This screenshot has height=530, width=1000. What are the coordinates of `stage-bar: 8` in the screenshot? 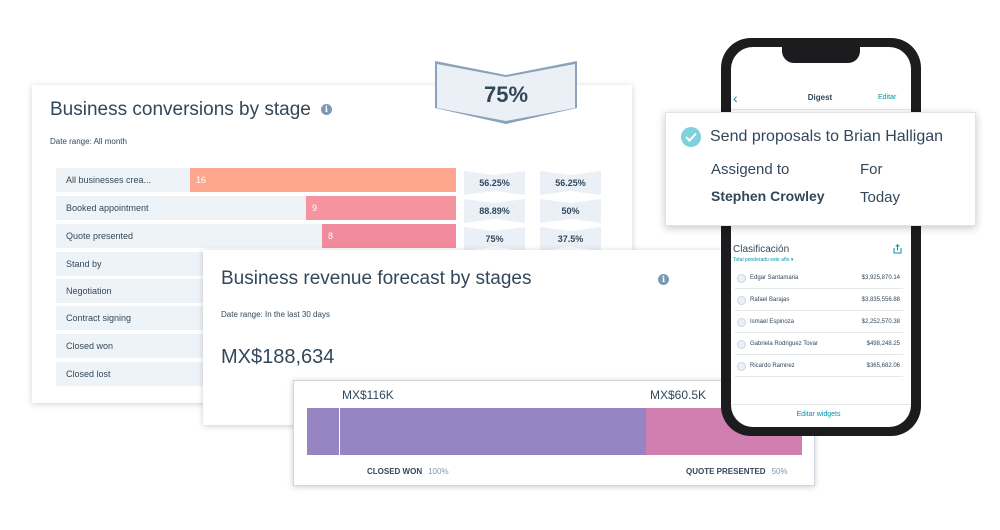 It's located at (389, 236).